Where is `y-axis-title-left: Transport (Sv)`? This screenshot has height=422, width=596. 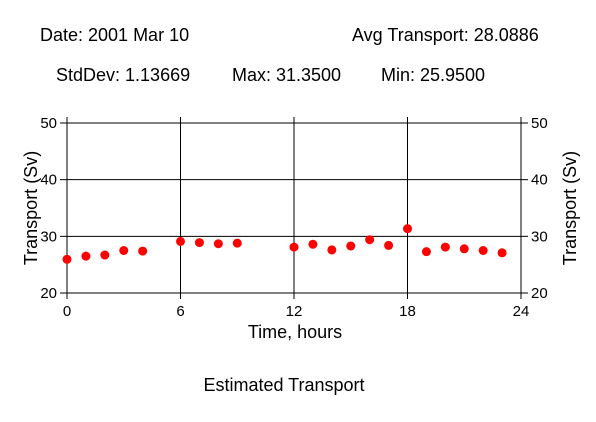
y-axis-title-left: Transport (Sv) is located at coordinates (31, 208).